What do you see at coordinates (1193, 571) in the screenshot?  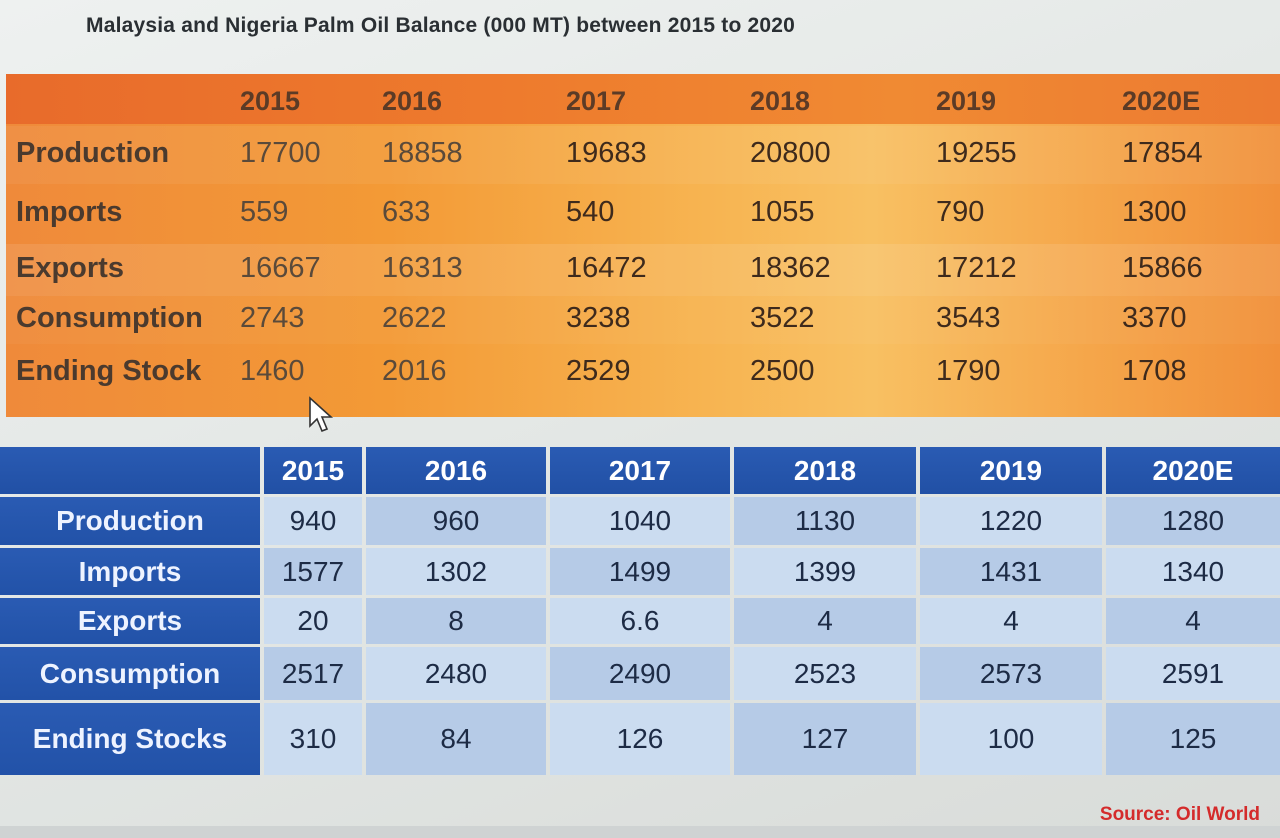 I see `table-cell: 1340` at bounding box center [1193, 571].